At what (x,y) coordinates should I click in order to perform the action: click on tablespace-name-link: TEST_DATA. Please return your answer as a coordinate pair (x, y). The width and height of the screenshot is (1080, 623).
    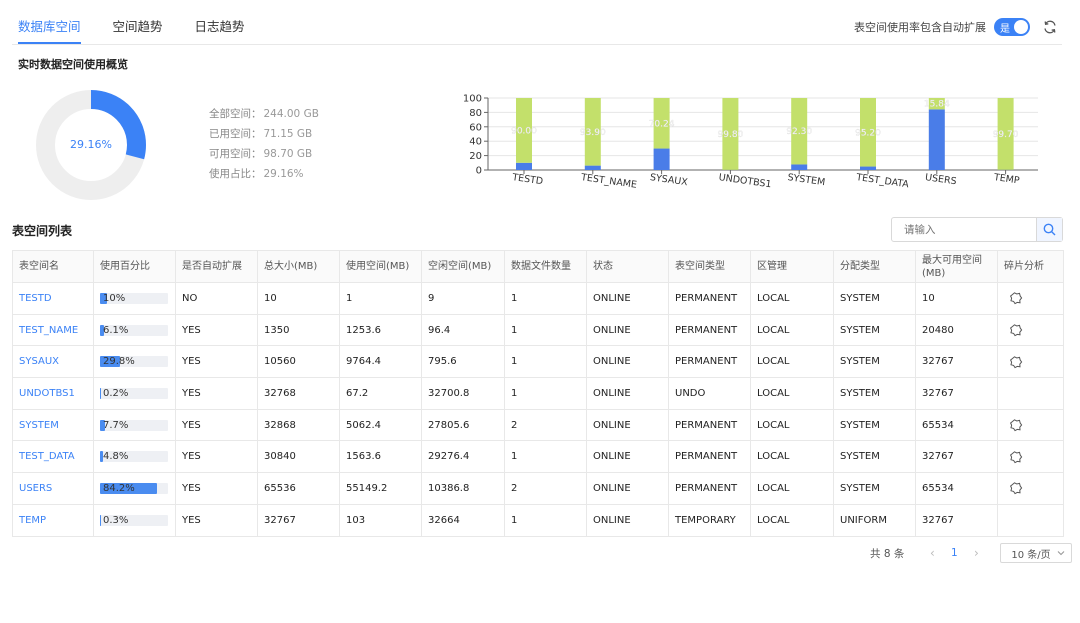
    Looking at the image, I should click on (47, 457).